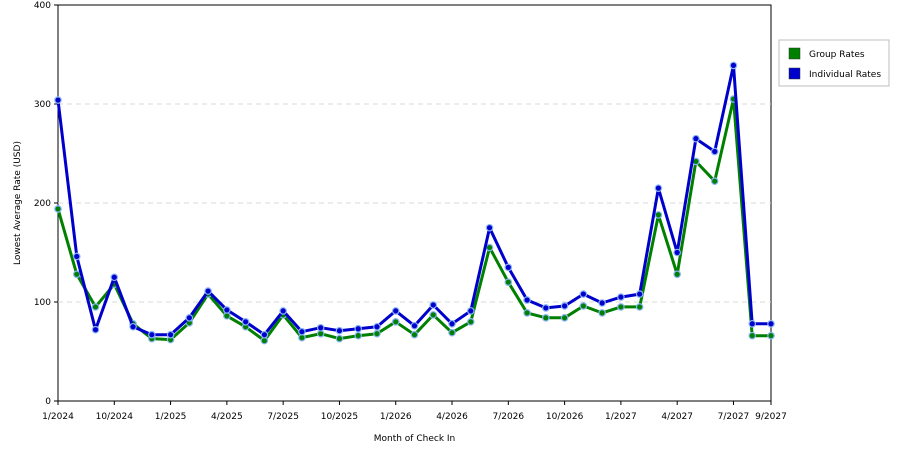  What do you see at coordinates (845, 75) in the screenshot?
I see `individual-rates-legend-label: Individual Rates` at bounding box center [845, 75].